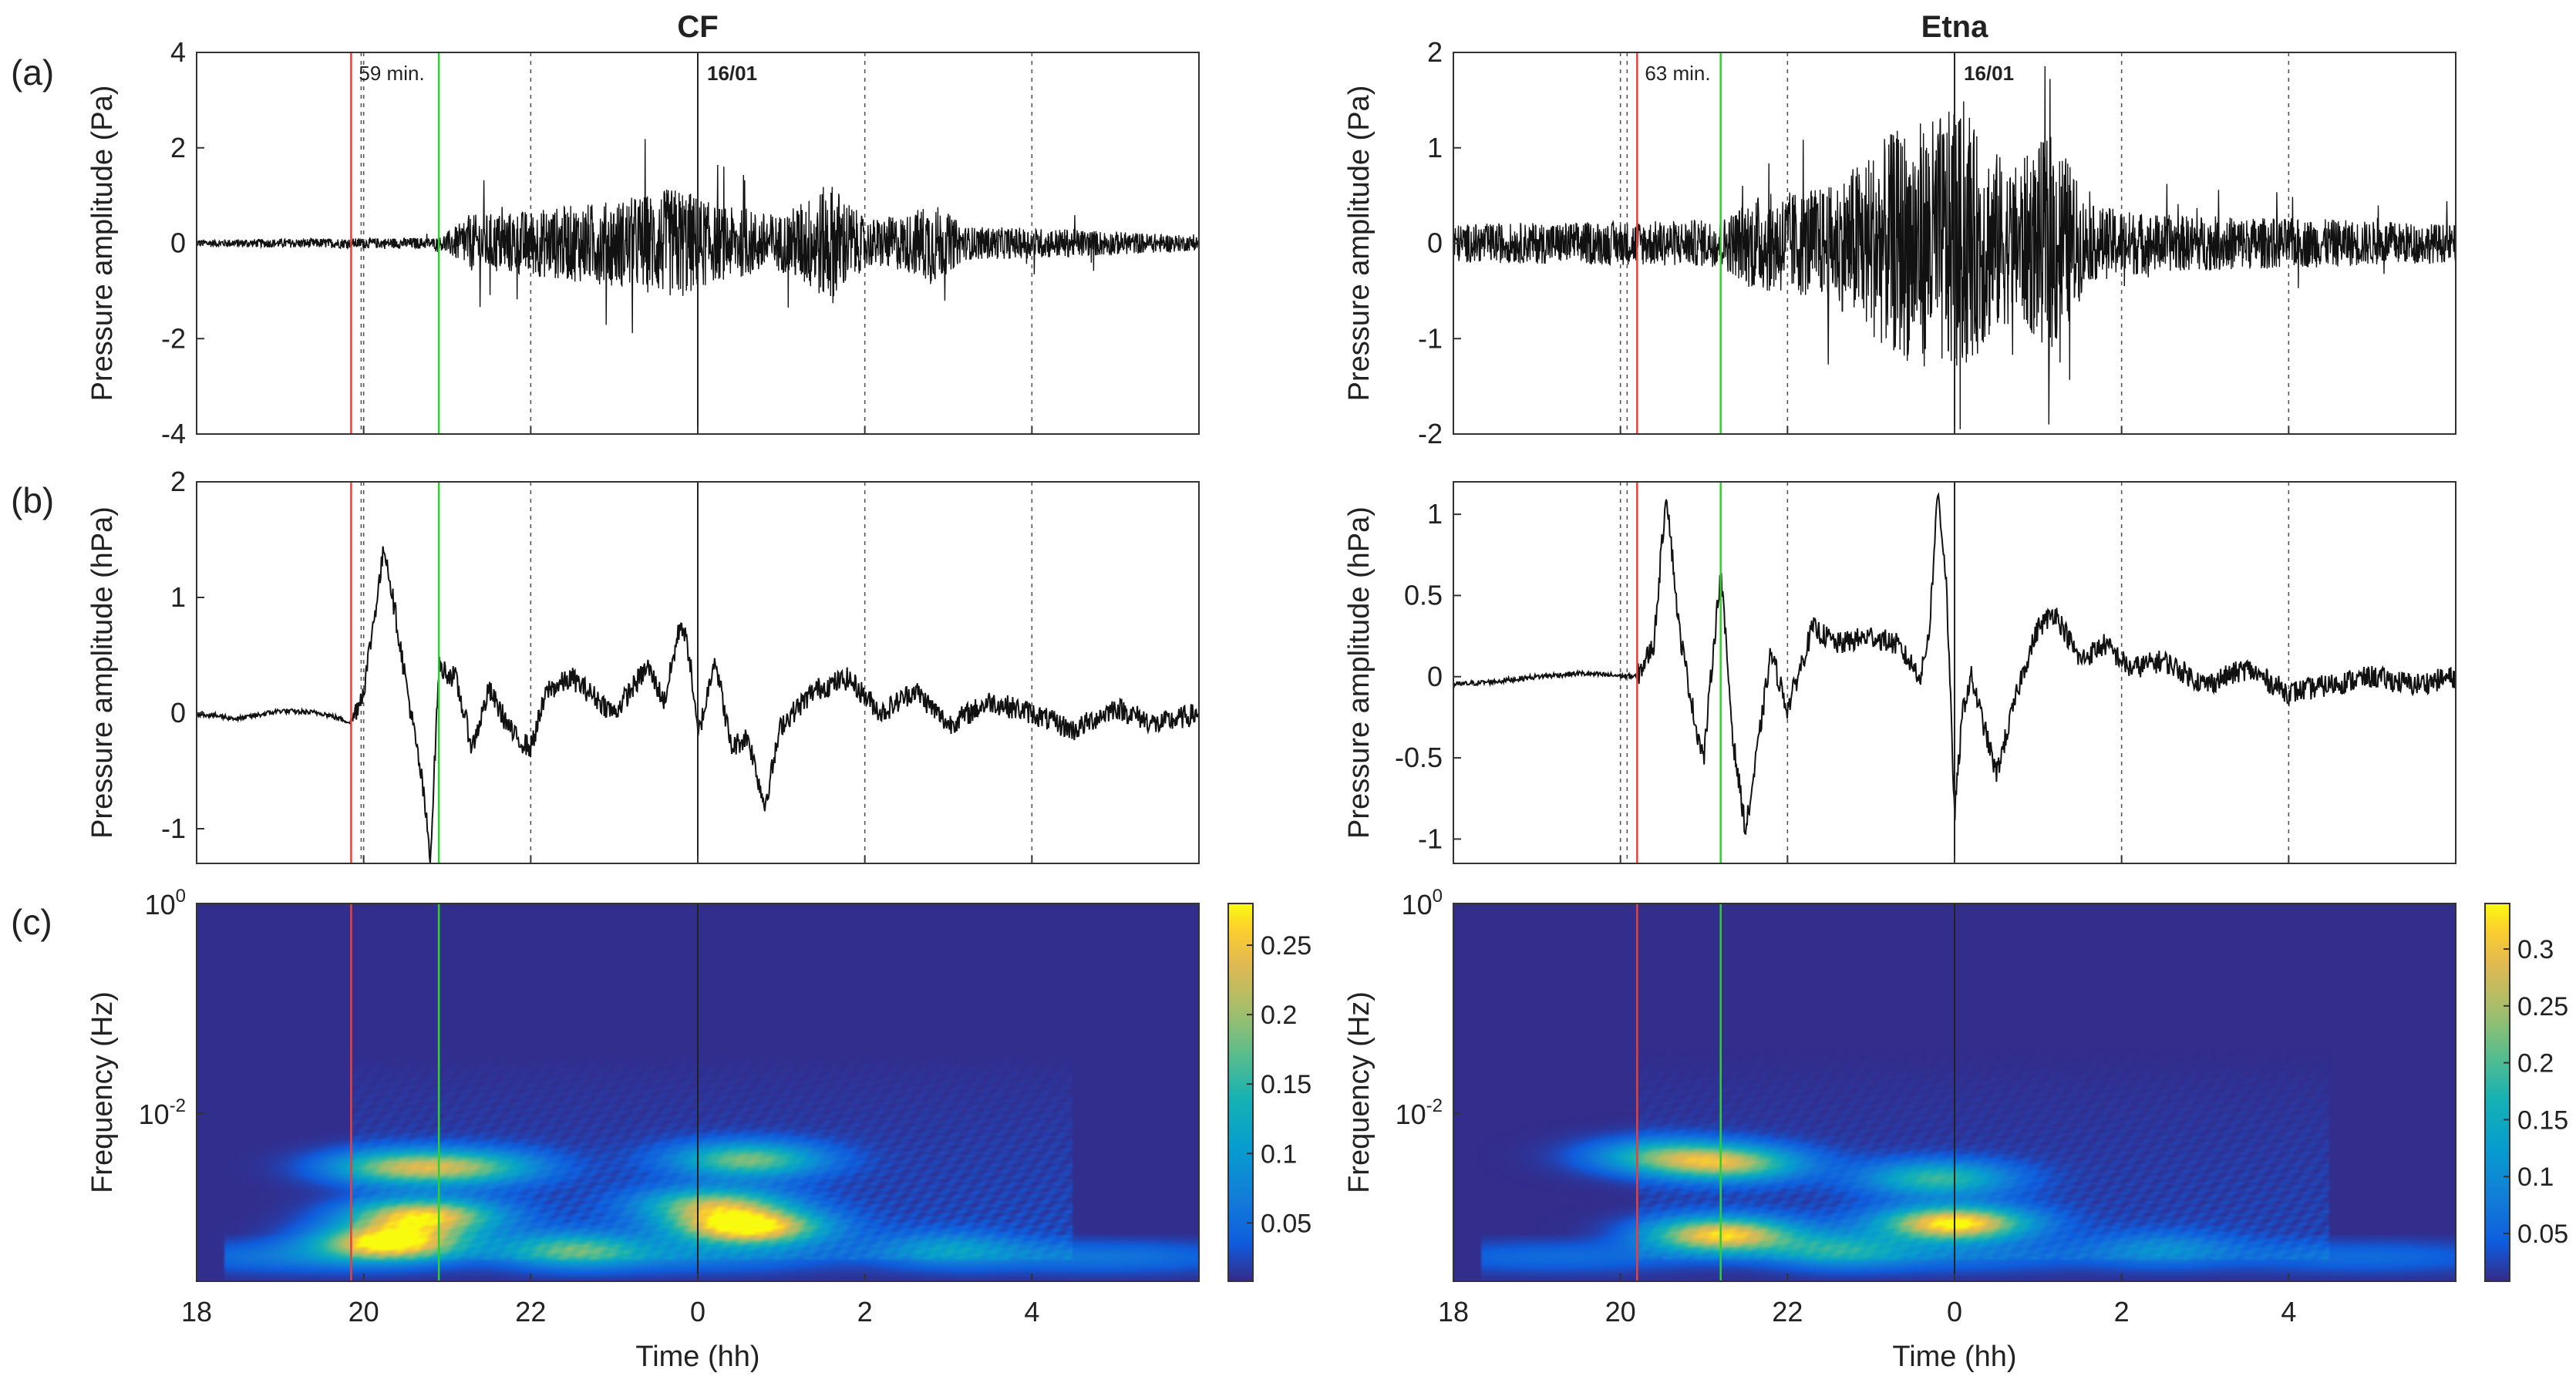  What do you see at coordinates (178, 52) in the screenshot?
I see `y-tick-label: 4` at bounding box center [178, 52].